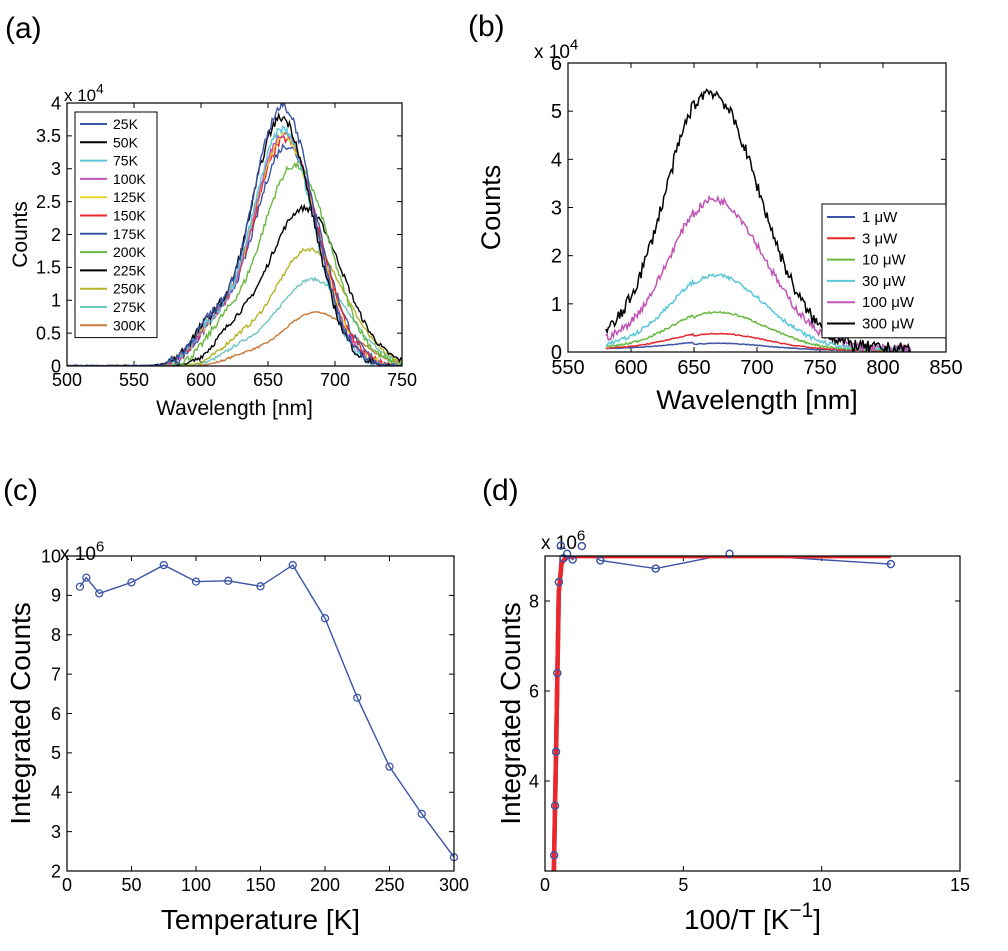  What do you see at coordinates (48, 268) in the screenshot?
I see `y-tick-label: 1.5` at bounding box center [48, 268].